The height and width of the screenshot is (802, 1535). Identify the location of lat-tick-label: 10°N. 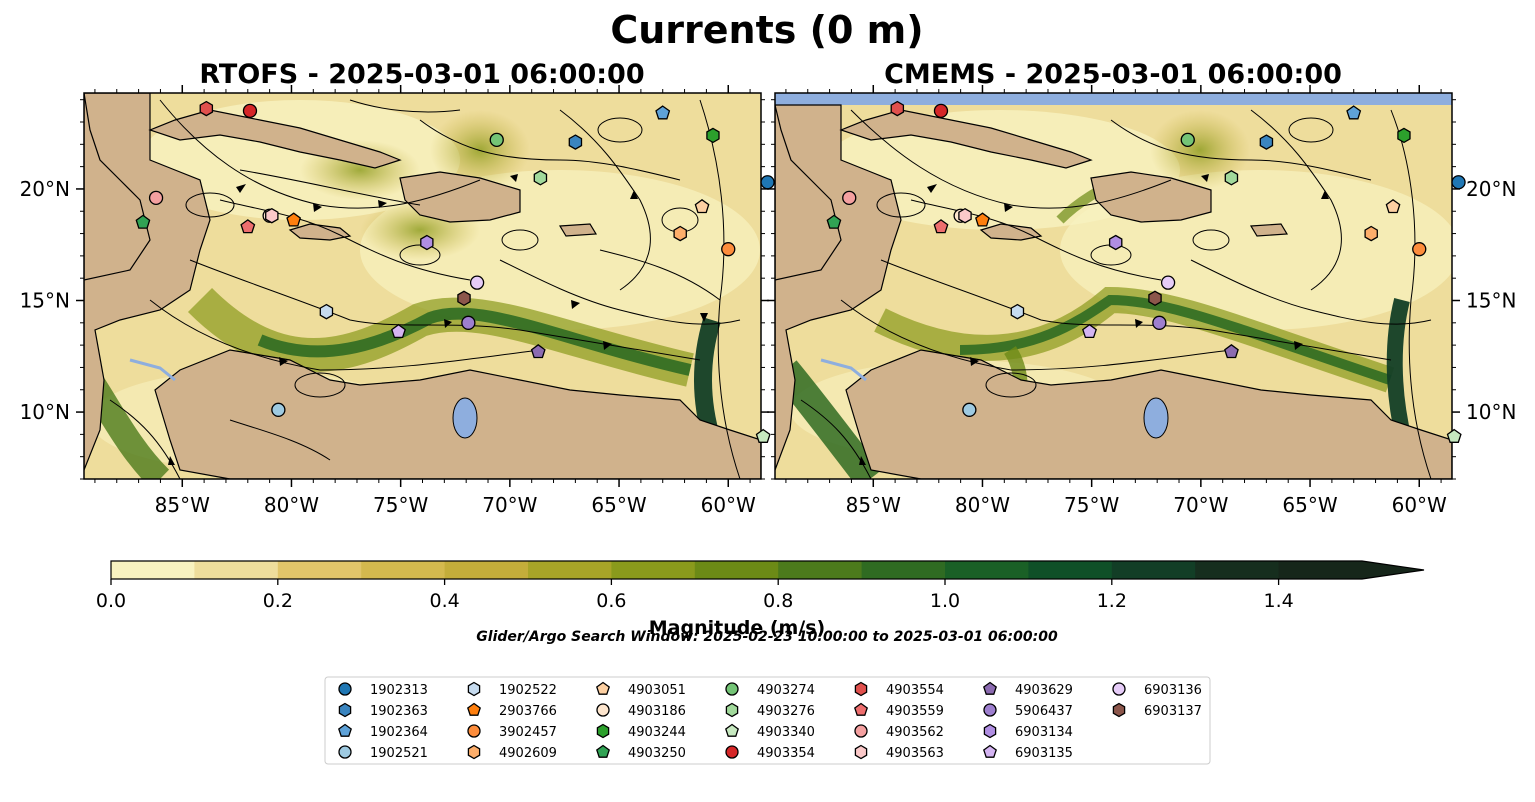
(45, 412).